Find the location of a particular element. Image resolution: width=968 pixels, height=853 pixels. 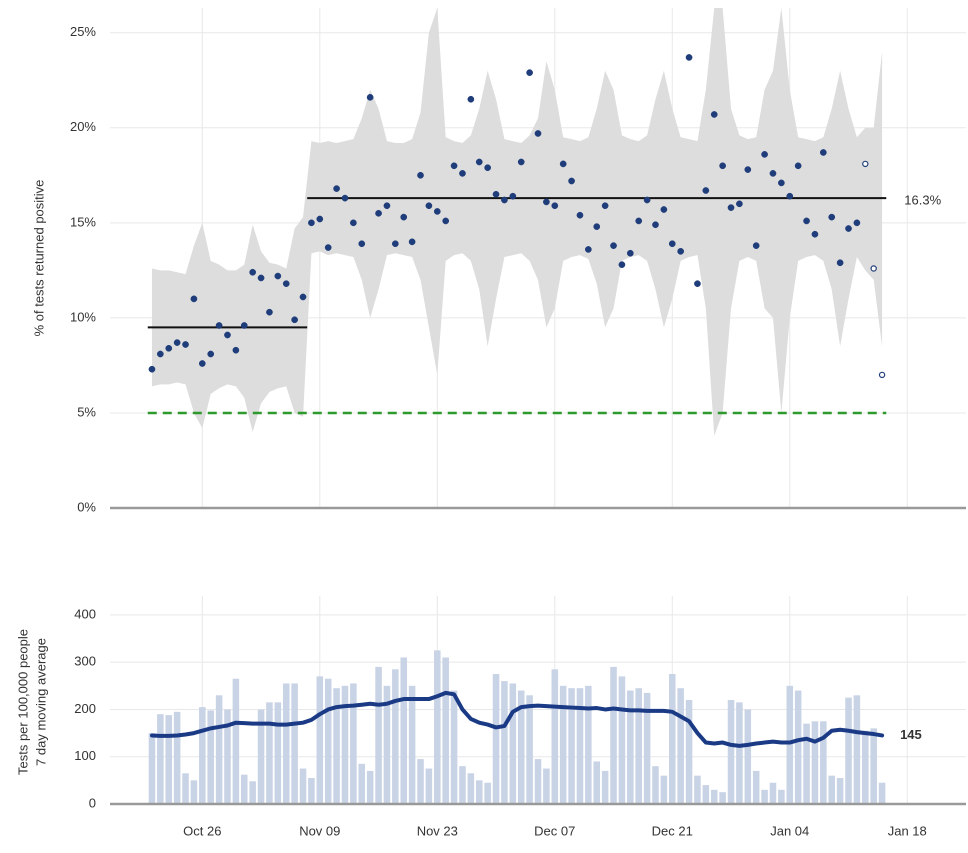

x-tick-label: Jan 04 is located at coordinates (789, 830).